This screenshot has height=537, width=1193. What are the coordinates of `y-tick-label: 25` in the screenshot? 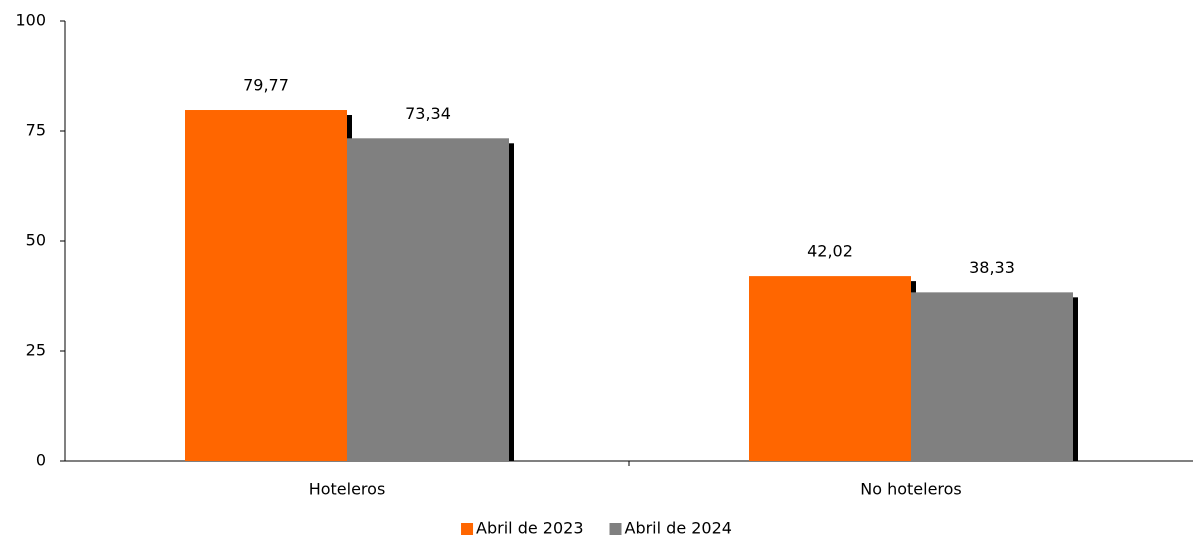 It's located at (36, 350).